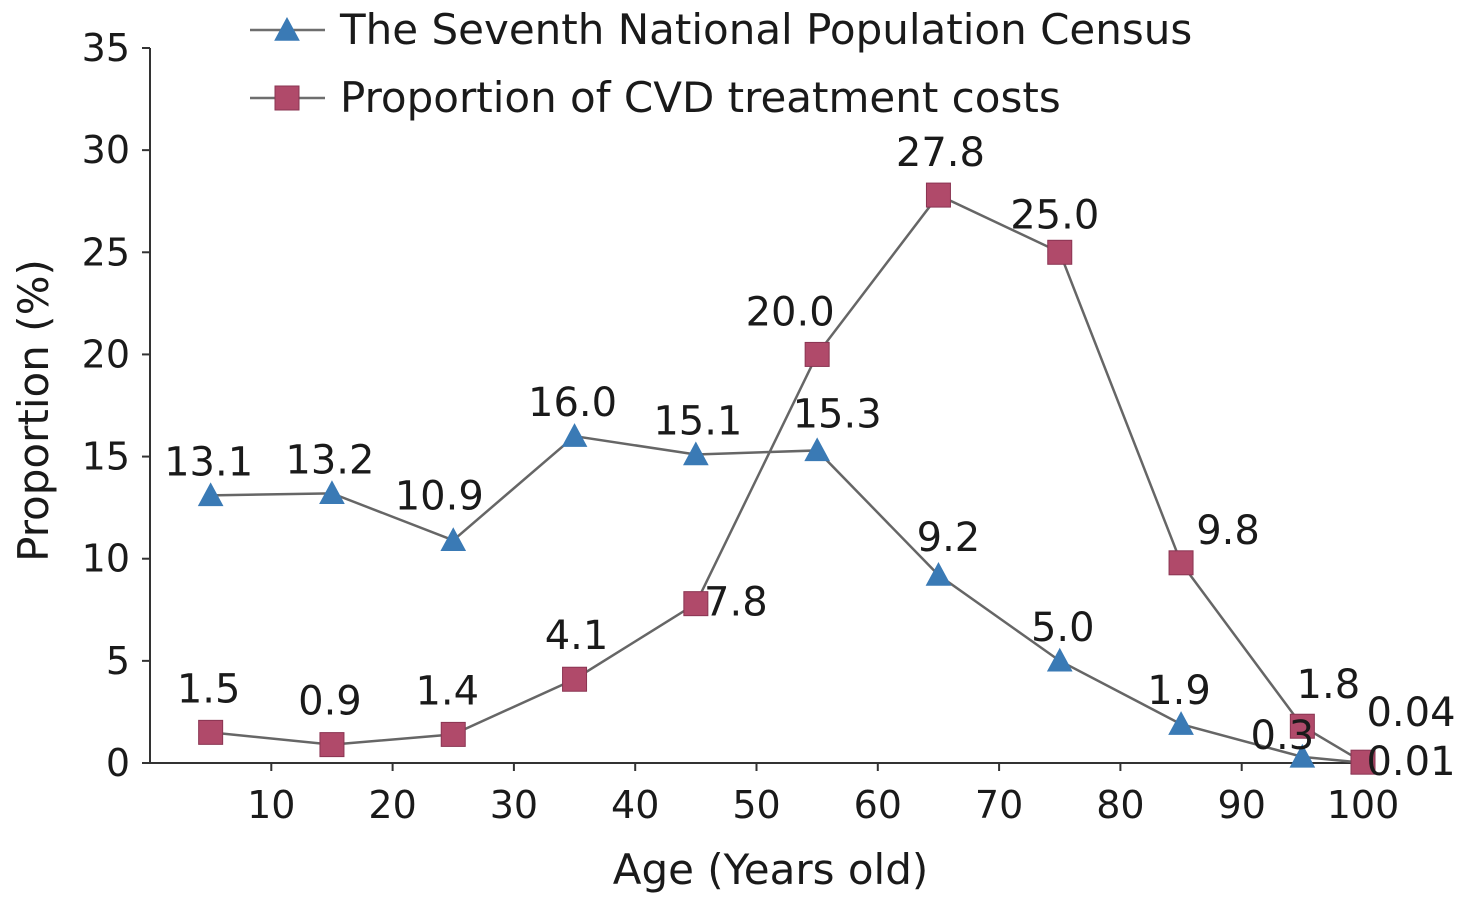 The width and height of the screenshot is (1476, 904). I want to click on data-label: 0.01, so click(1410, 762).